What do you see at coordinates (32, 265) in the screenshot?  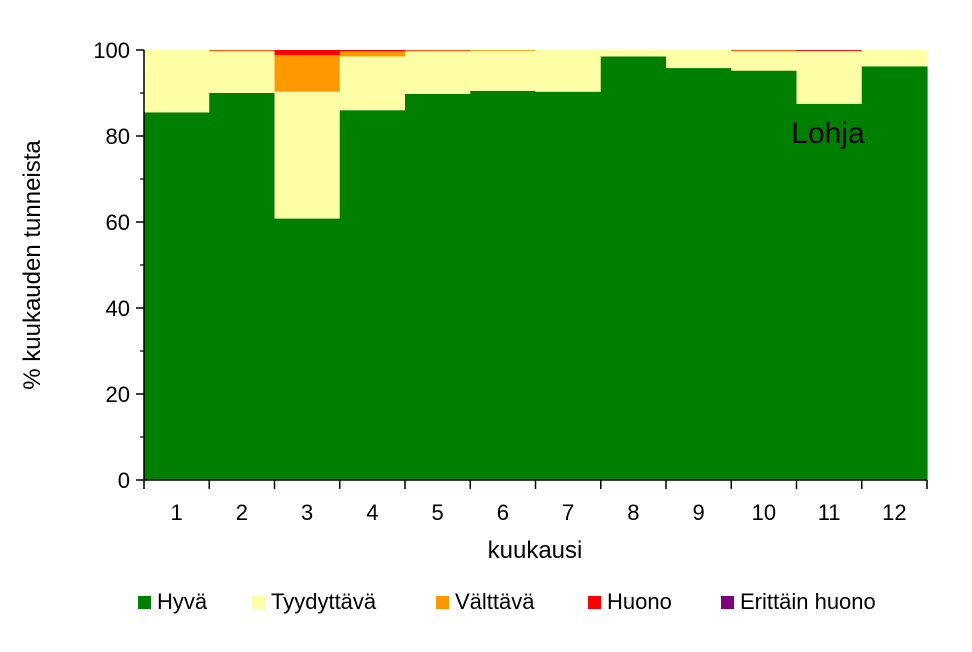 I see `y-axis-label: % kuukauden tunneista` at bounding box center [32, 265].